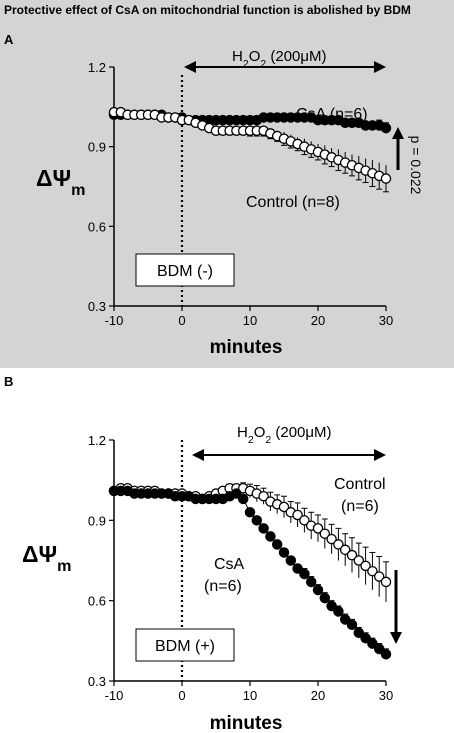  I want to click on panel-a-xlabel: minutes, so click(246, 347).